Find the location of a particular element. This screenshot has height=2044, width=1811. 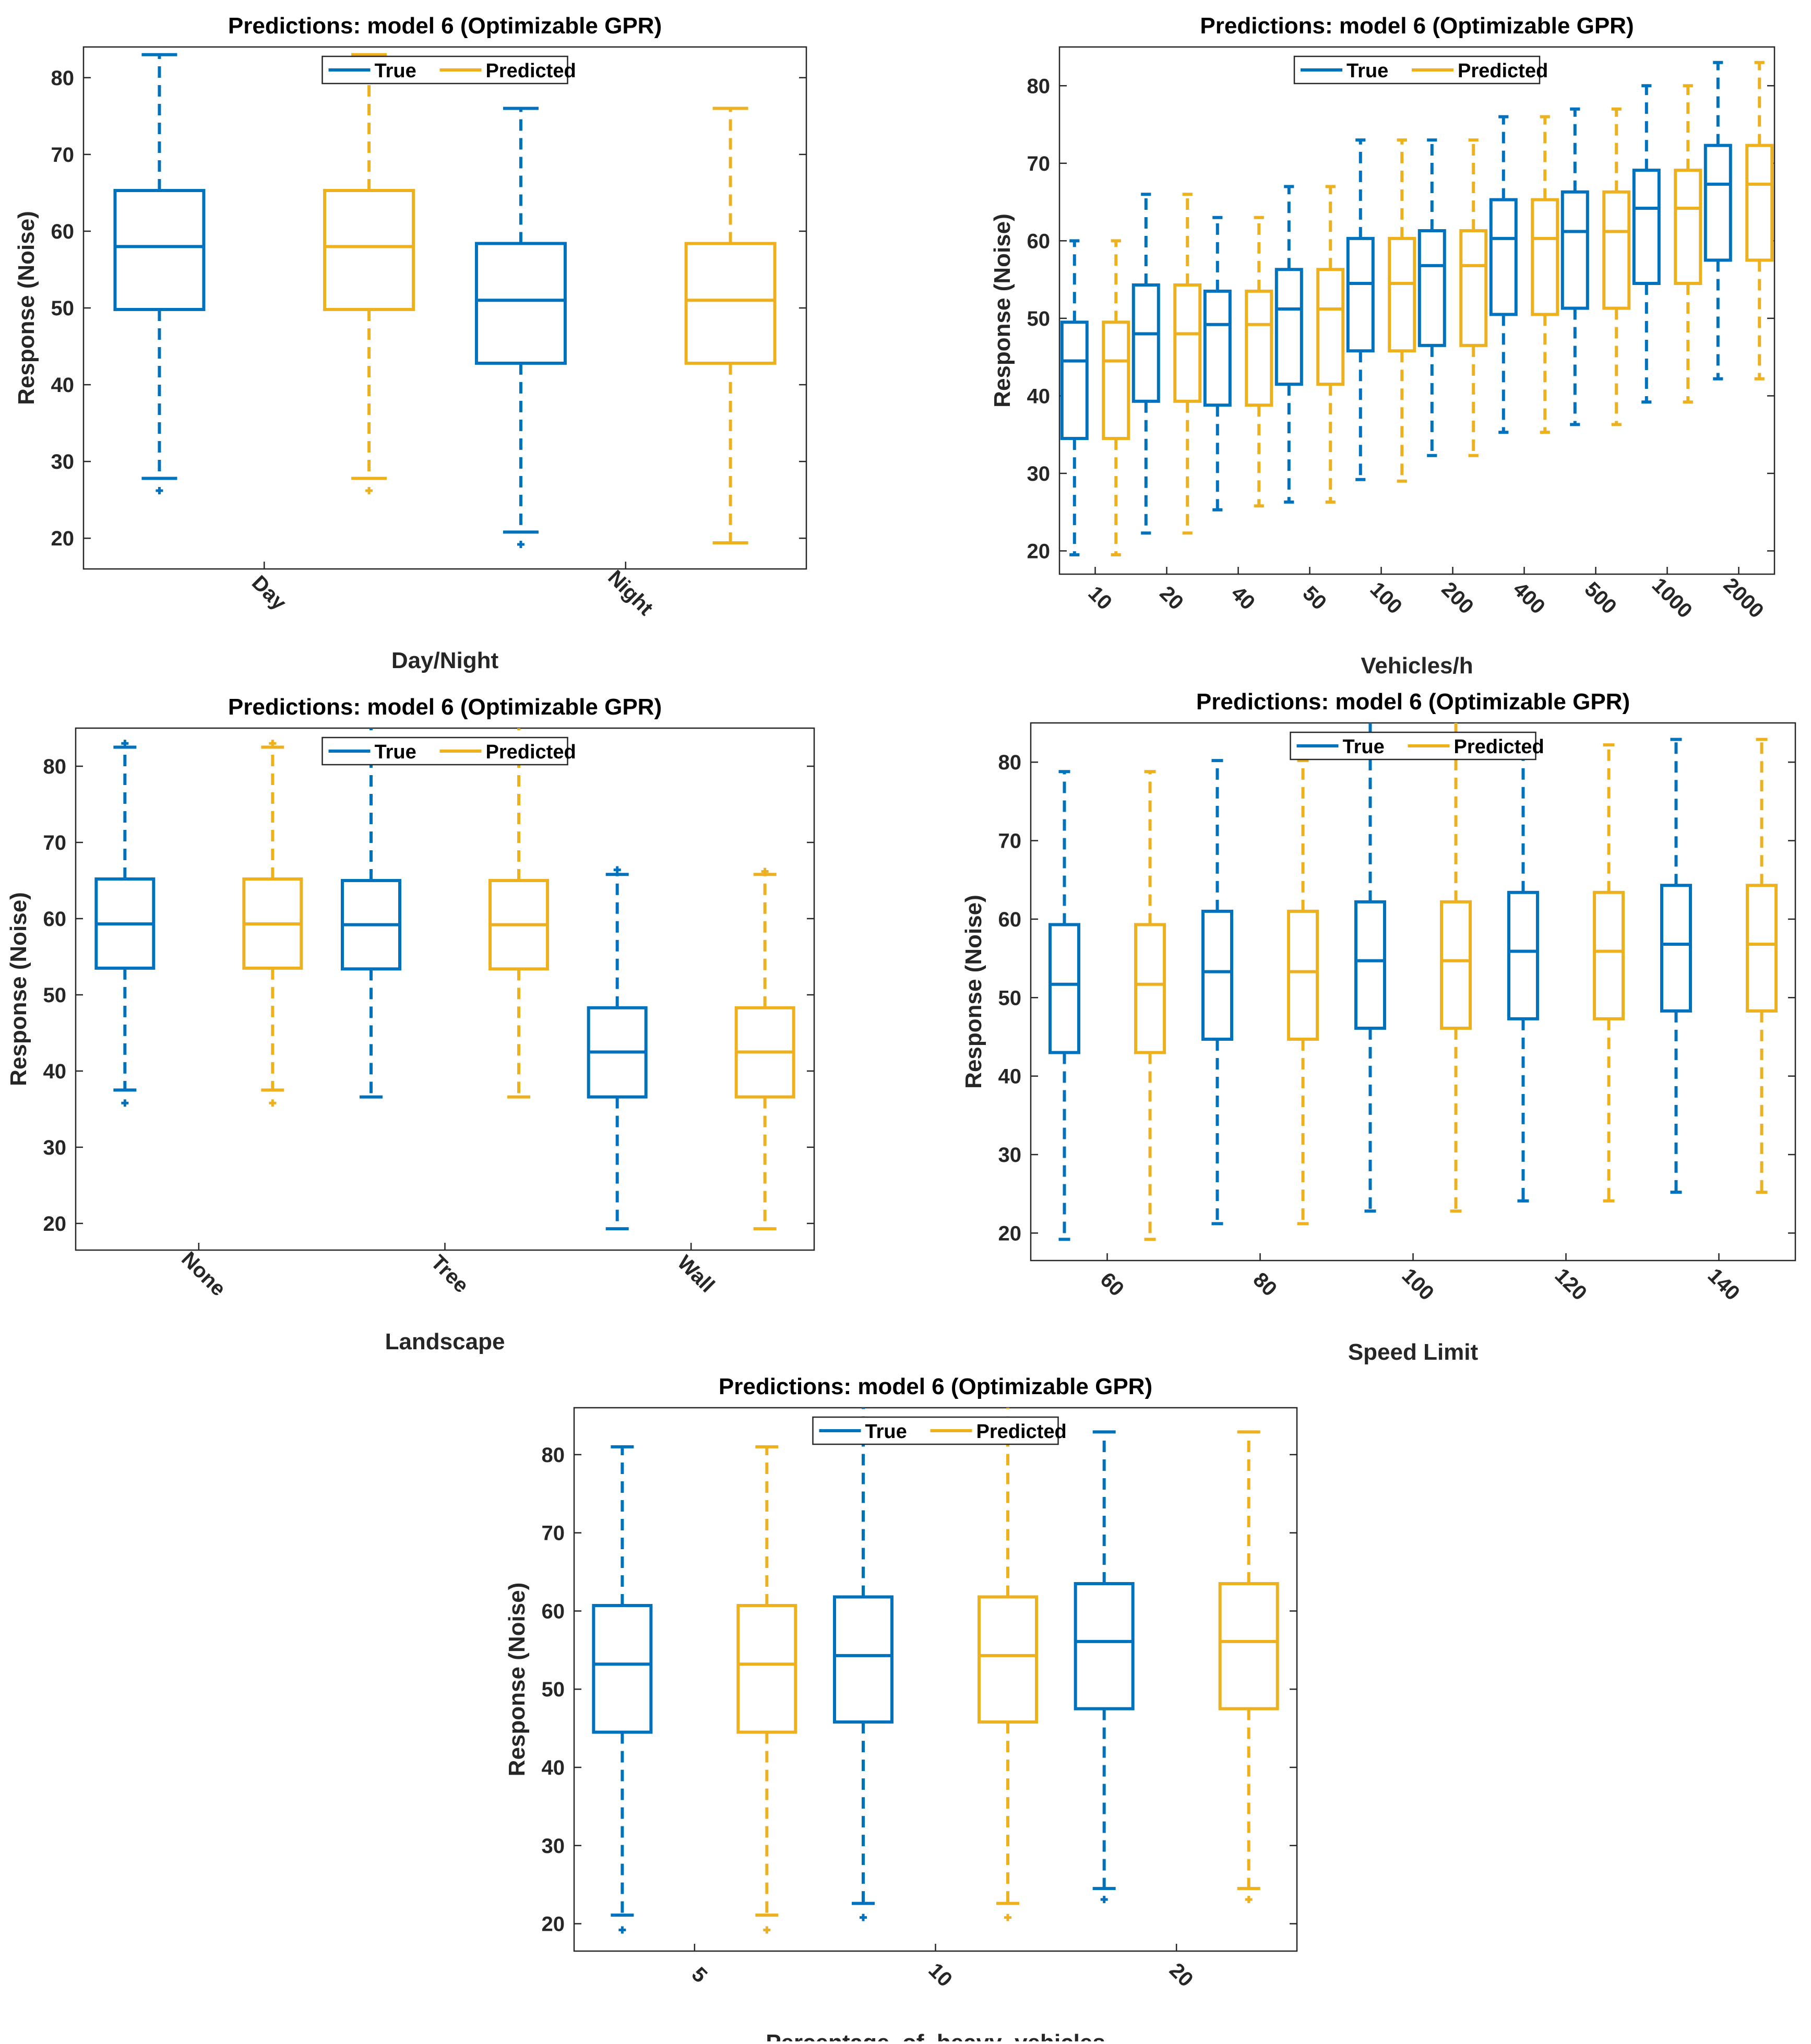

box-true-Tree is located at coordinates (371, 913).